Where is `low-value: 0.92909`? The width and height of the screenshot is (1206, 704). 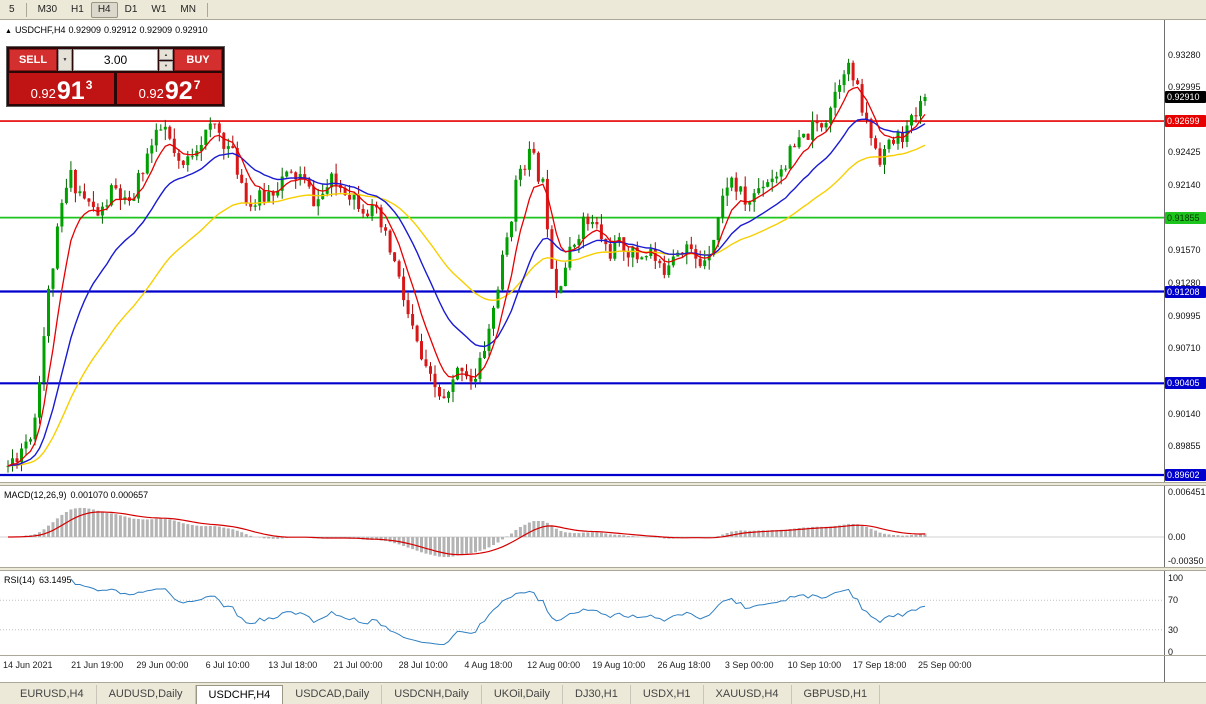
low-value: 0.92909 is located at coordinates (156, 30).